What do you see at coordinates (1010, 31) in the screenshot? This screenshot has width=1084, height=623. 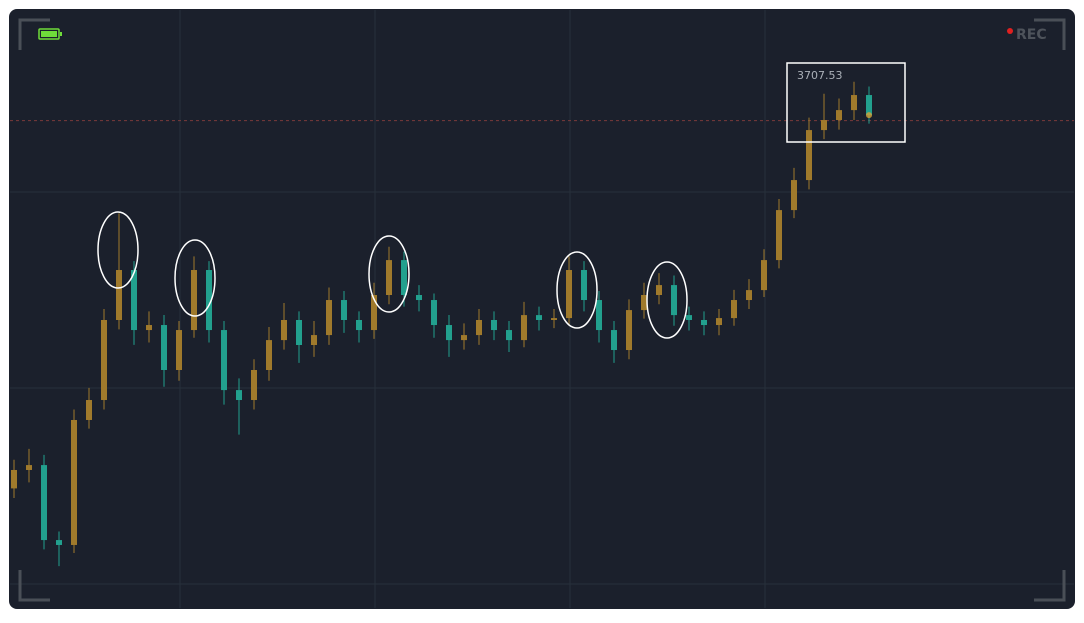 I see `rec-dot` at bounding box center [1010, 31].